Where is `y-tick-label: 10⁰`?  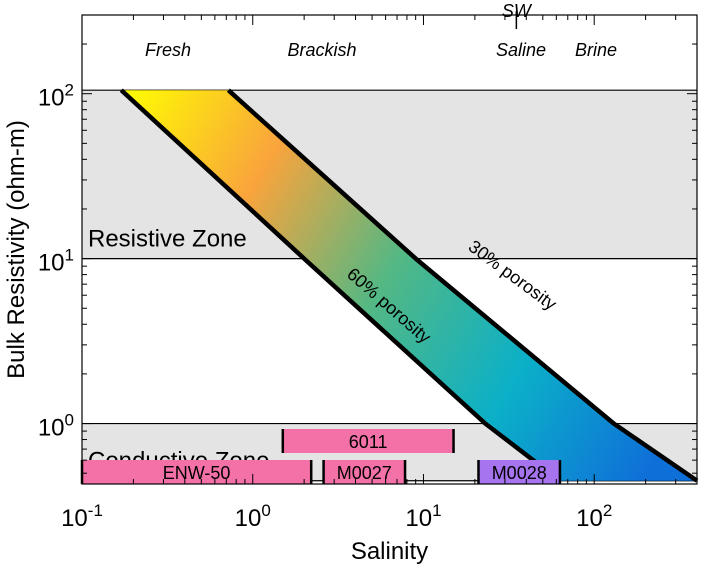
y-tick-label: 10⁰ is located at coordinates (56, 426).